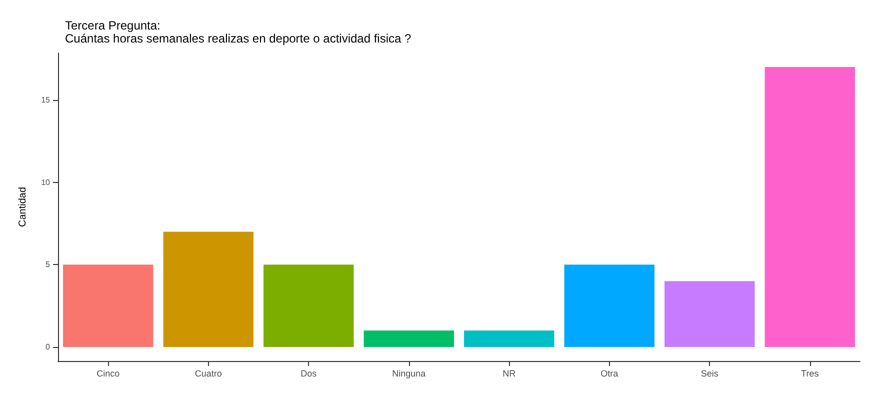 The height and width of the screenshot is (404, 876). I want to click on x-tick-label: NR, so click(509, 373).